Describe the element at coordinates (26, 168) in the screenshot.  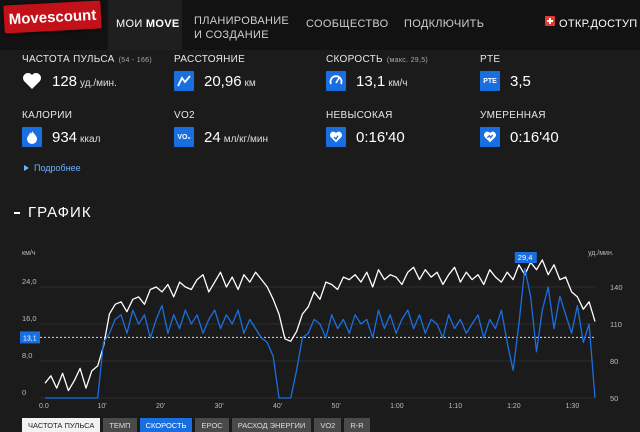
I see `triangle-right-icon` at that location.